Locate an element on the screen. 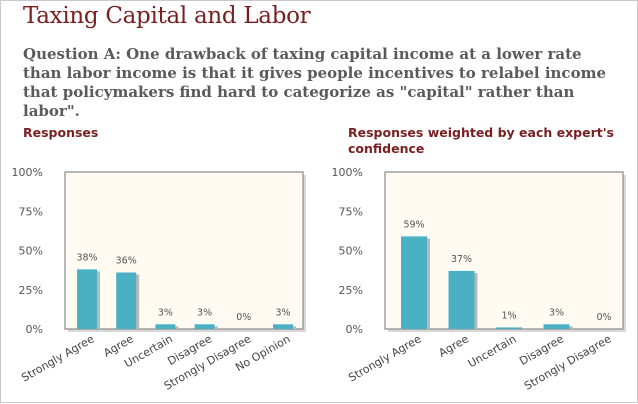  data-label: 1% is located at coordinates (508, 315).